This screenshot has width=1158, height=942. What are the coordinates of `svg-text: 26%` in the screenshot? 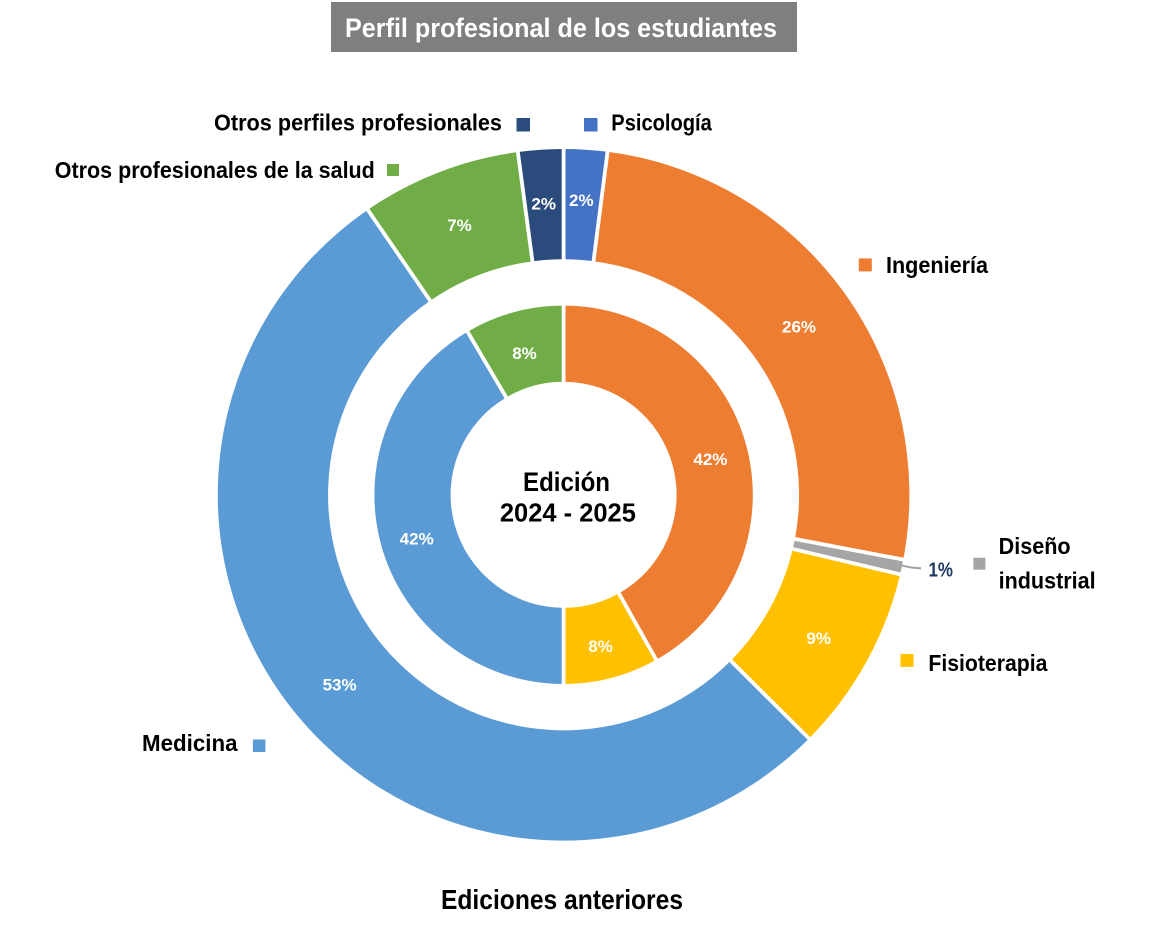 It's located at (799, 326).